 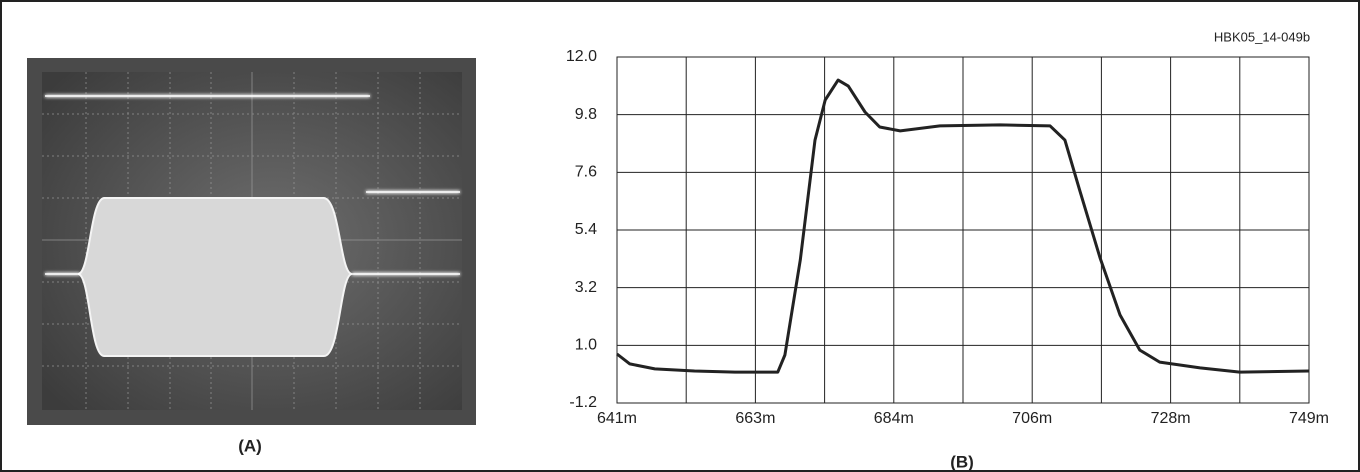 What do you see at coordinates (962, 461) in the screenshot?
I see `chart-title: (B)` at bounding box center [962, 461].